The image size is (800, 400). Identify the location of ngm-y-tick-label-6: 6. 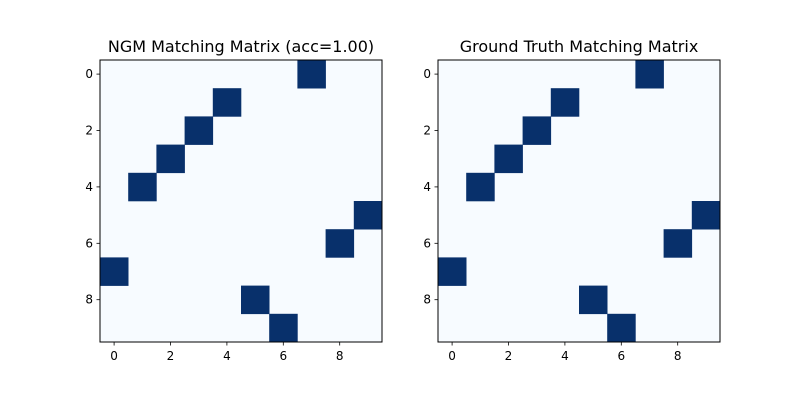
(89, 243).